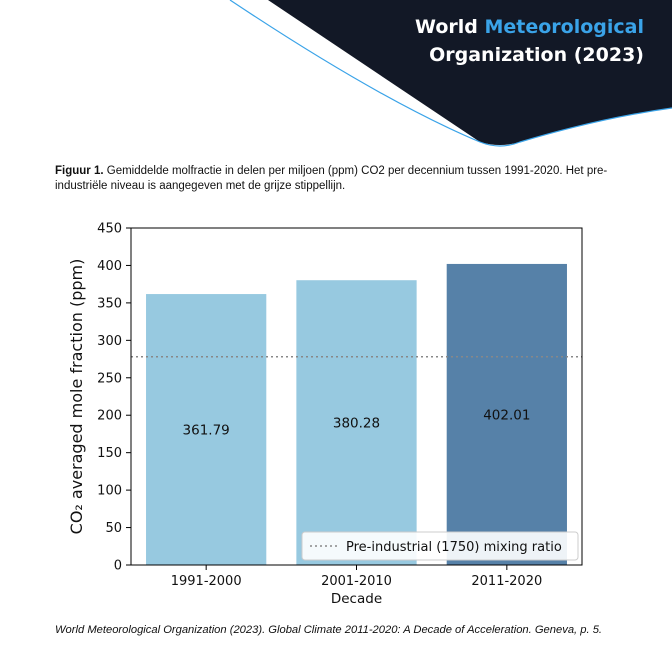  Describe the element at coordinates (79, 171) in the screenshot. I see `caption-label: Figuur 1.` at that location.